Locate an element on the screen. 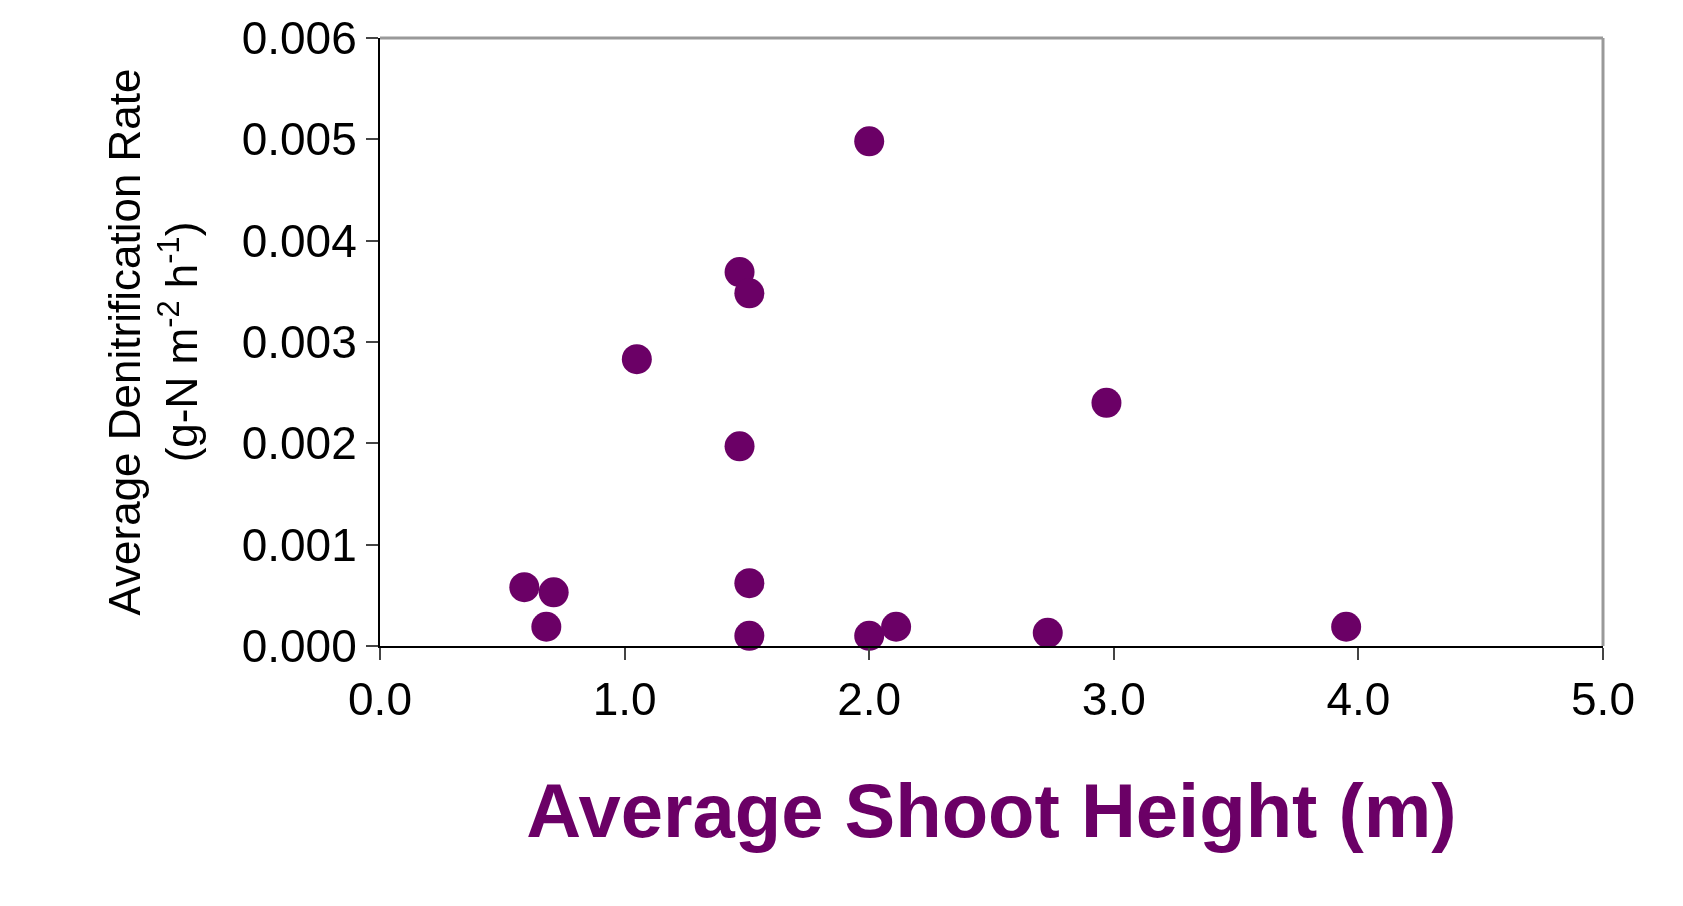 This screenshot has height=906, width=1683. x-tick-label: 1.0 is located at coordinates (624, 699).